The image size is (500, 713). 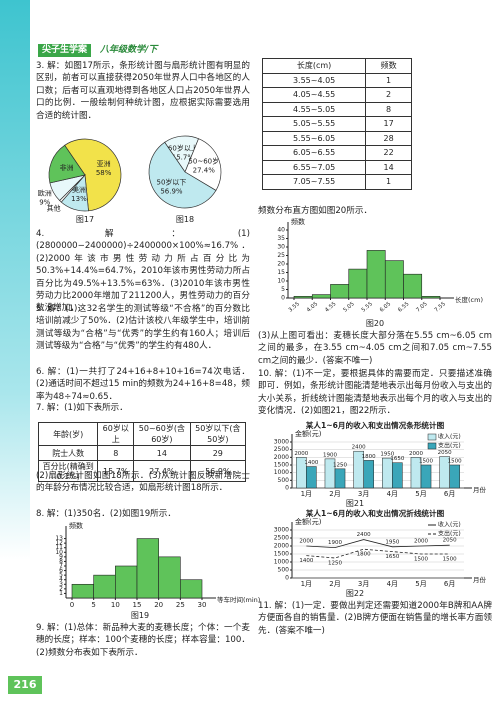 I want to click on data-label: 2050, so click(x=445, y=453).